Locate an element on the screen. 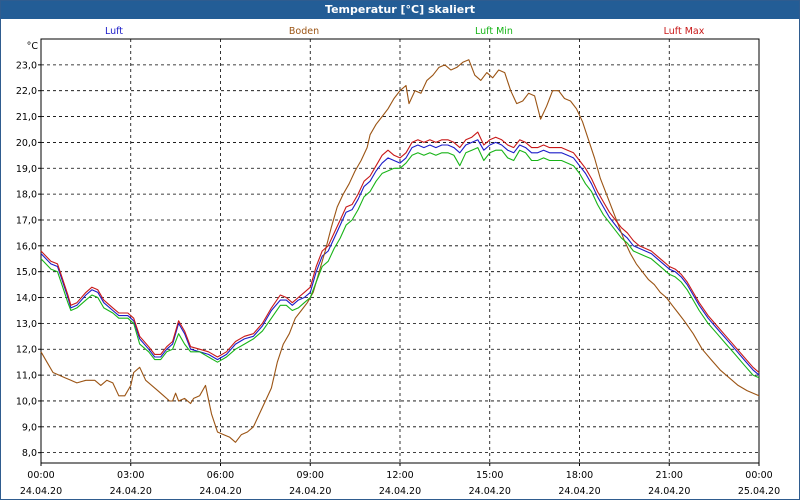  y-tick-label: 20,0 is located at coordinates (26, 143).